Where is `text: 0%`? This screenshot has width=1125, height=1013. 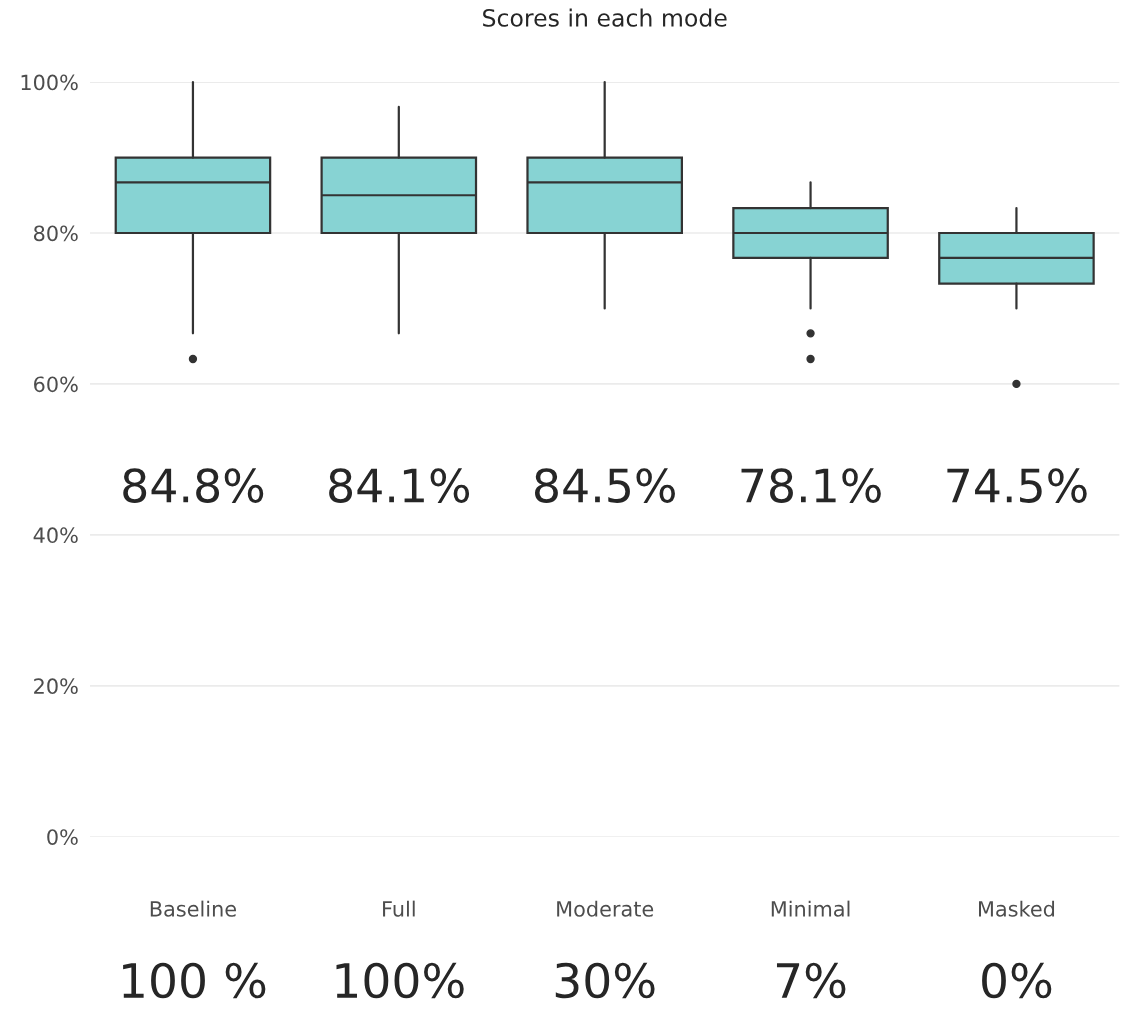
text: 0% is located at coordinates (1017, 980).